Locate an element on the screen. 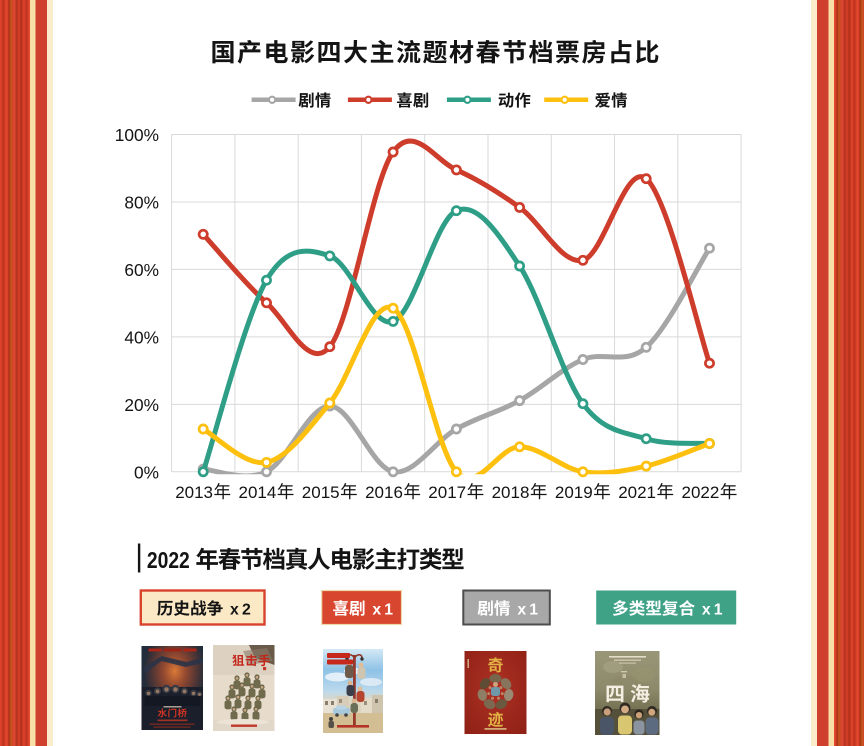 The height and width of the screenshot is (746, 864). svg-text: 2015 is located at coordinates (321, 492).